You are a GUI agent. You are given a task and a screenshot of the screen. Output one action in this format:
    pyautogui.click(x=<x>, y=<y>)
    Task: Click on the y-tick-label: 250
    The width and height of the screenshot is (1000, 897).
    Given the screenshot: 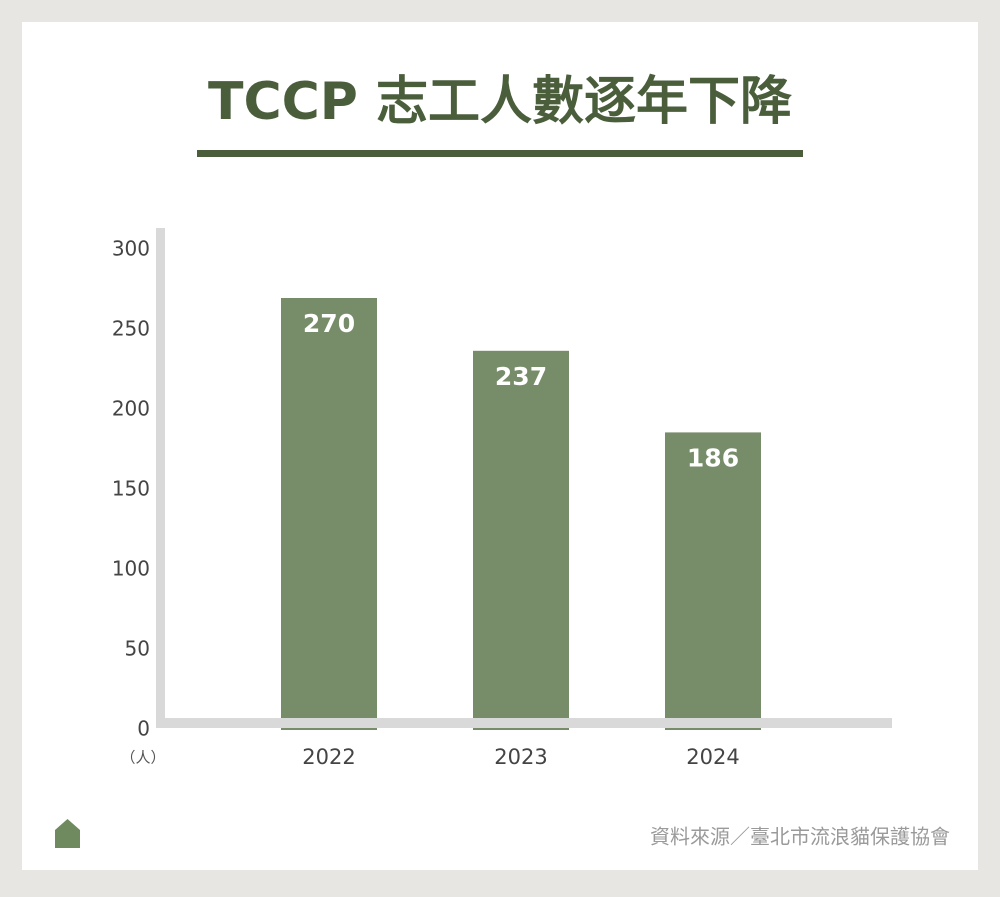 What is the action you would take?
    pyautogui.click(x=131, y=329)
    